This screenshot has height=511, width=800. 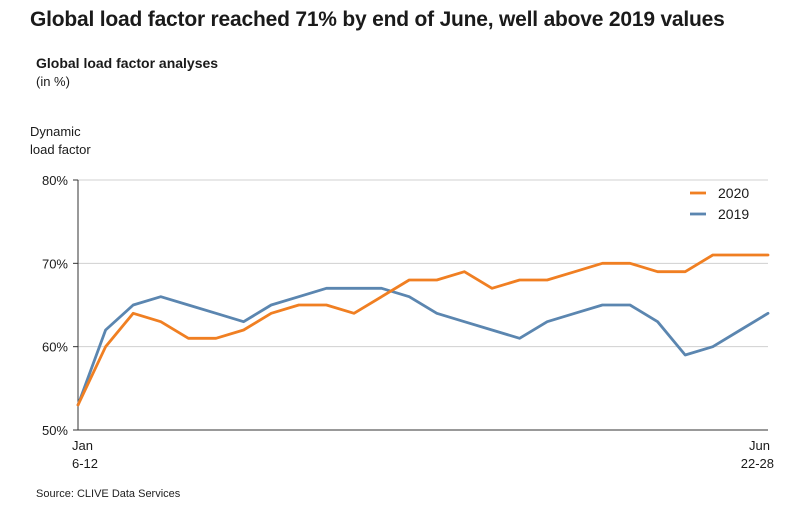 I want to click on chart-unit: (in %), so click(x=53, y=81).